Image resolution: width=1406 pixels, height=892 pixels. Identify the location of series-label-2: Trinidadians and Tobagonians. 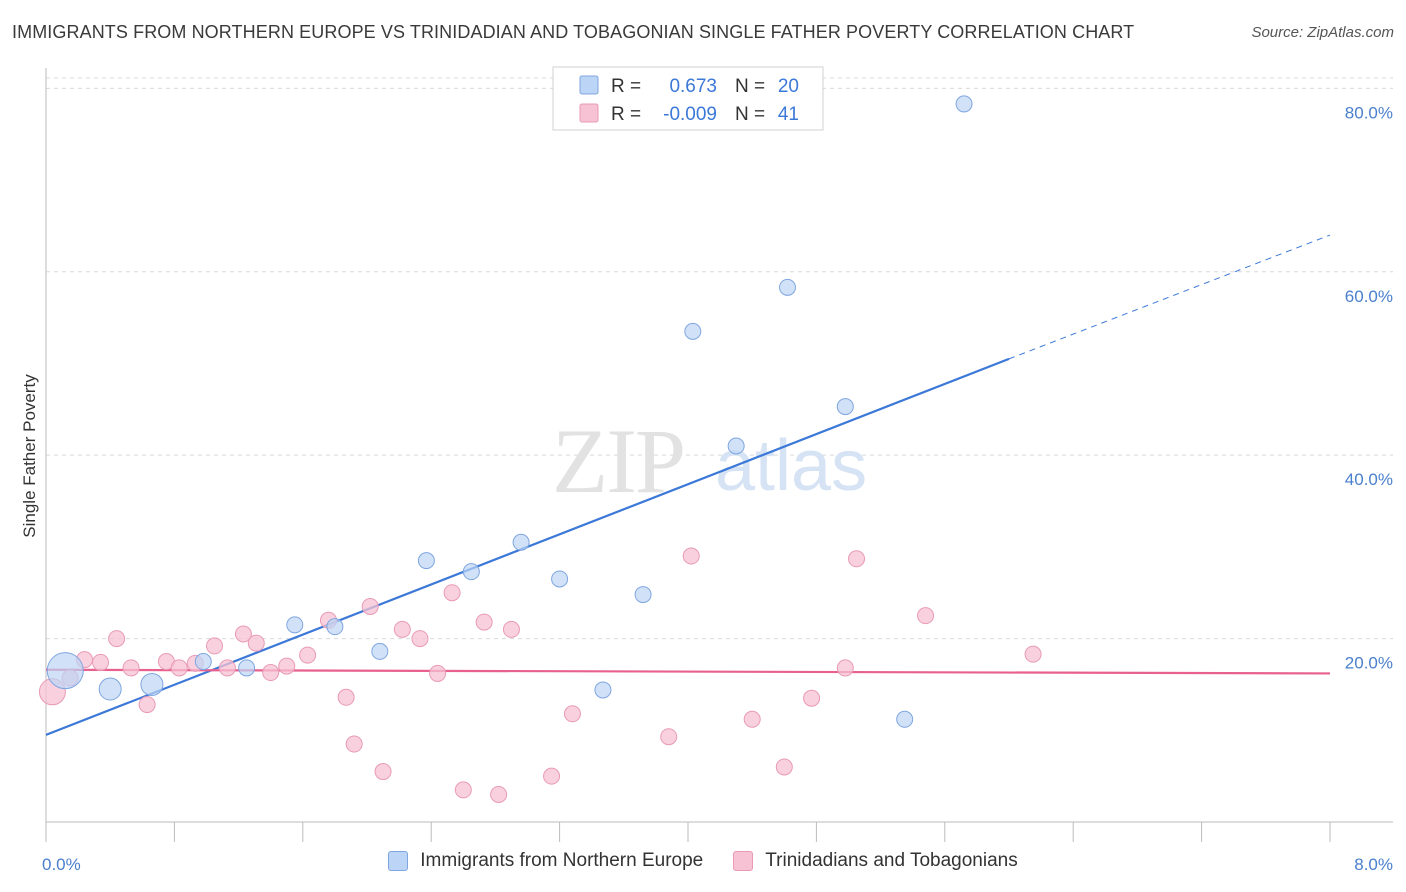
(891, 860).